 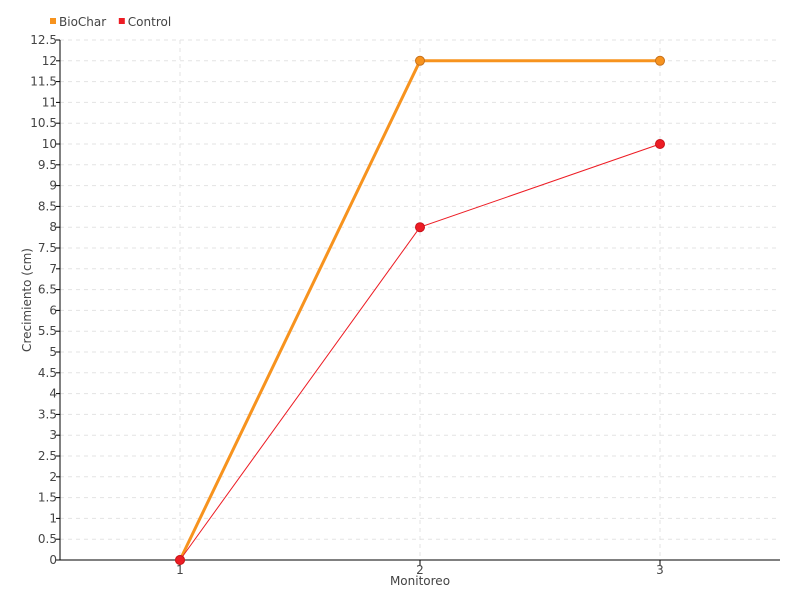 I want to click on y-axis-label: Crecimiento (cm), so click(x=27, y=300).